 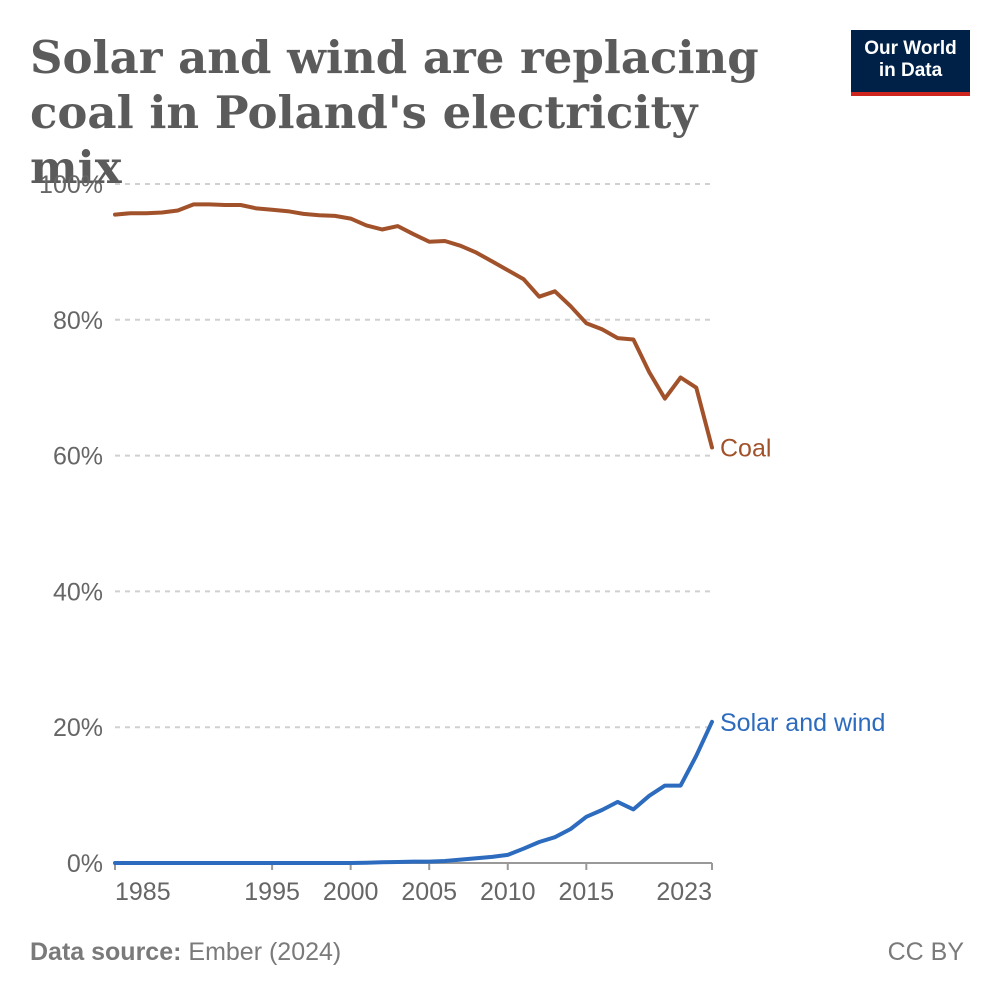 I want to click on y-tick-label: 20%, so click(x=78, y=728).